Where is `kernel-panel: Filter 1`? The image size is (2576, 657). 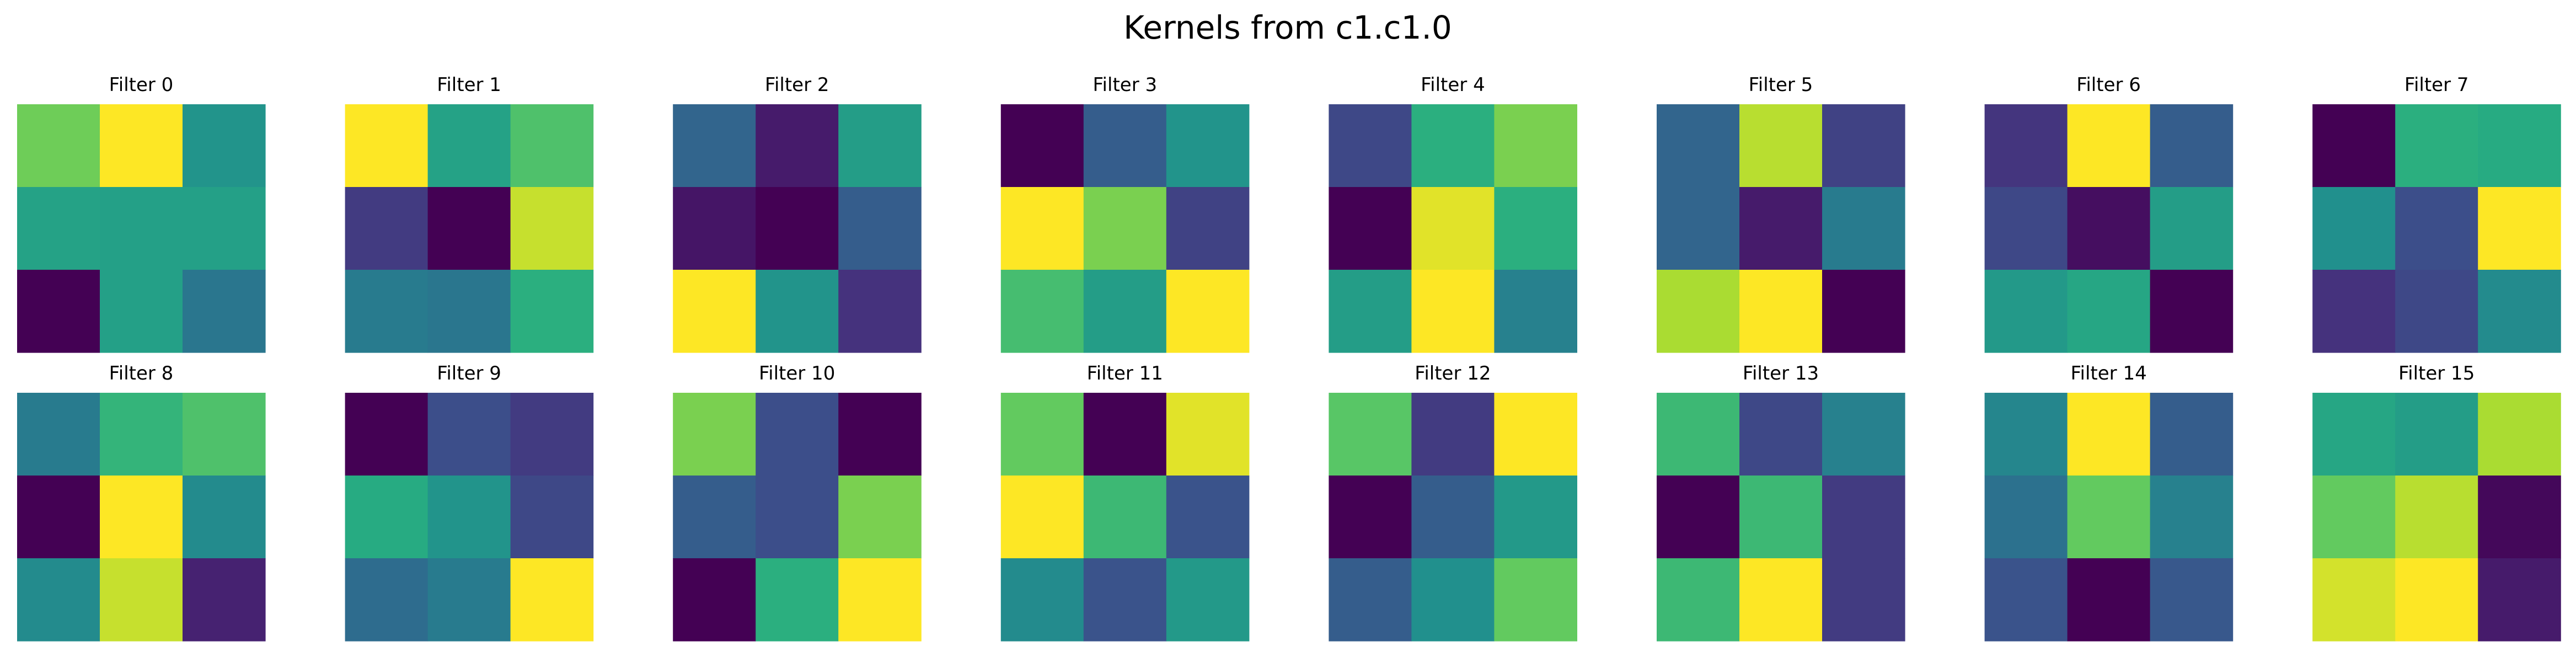
kernel-panel: Filter 1 is located at coordinates (469, 213).